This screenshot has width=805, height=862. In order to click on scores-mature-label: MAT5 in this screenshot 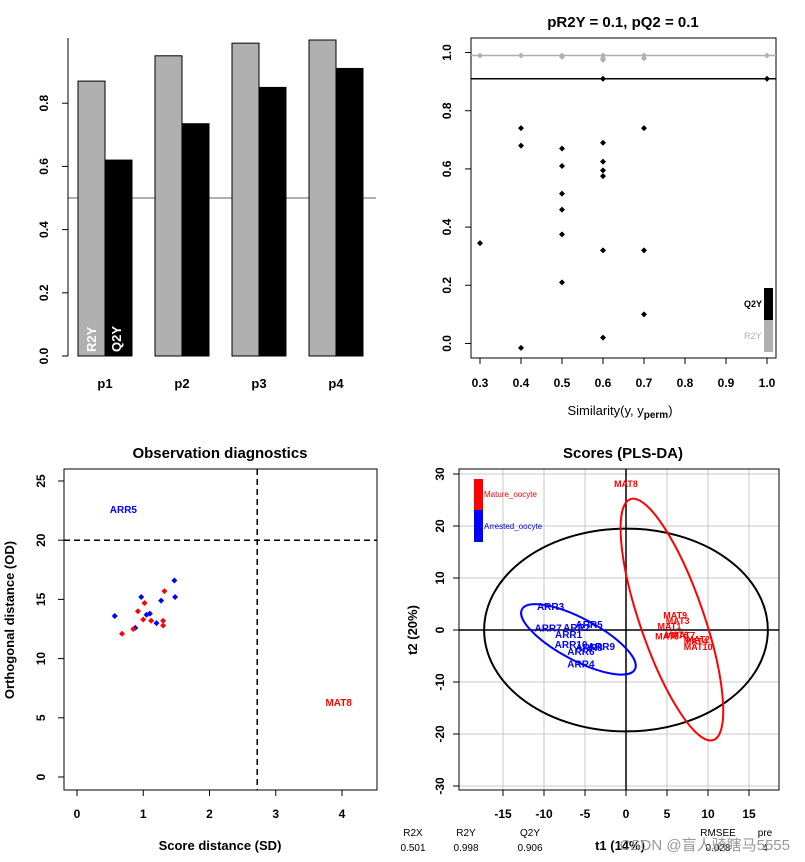, I will do `click(667, 636)`.